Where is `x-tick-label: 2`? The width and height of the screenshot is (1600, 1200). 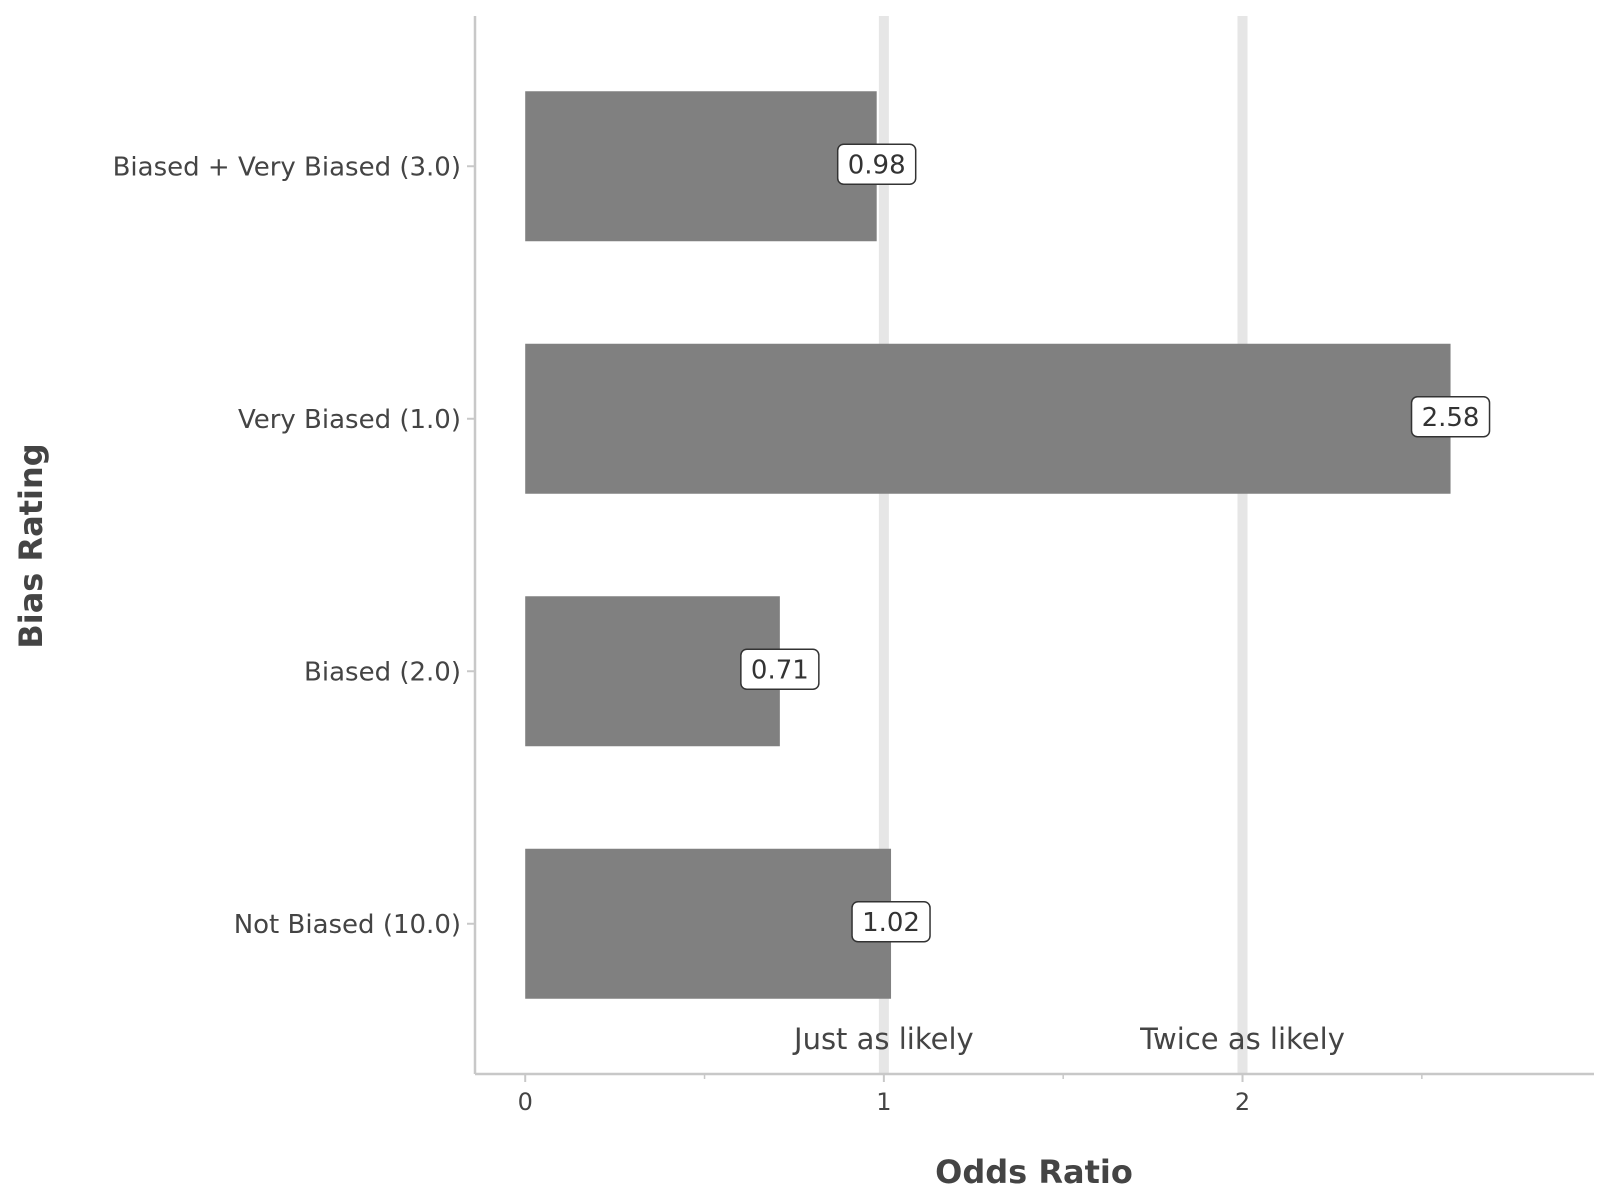 x-tick-label: 2 is located at coordinates (1242, 1102).